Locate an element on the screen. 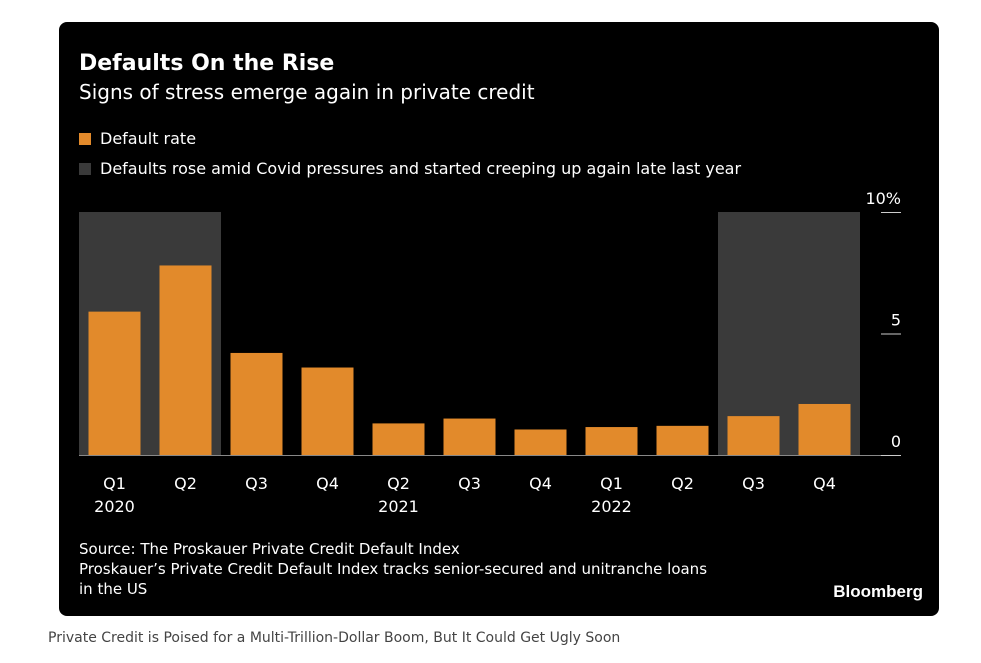 Image resolution: width=981 pixels, height=663 pixels. note-text-line2: in the US is located at coordinates (113, 589).